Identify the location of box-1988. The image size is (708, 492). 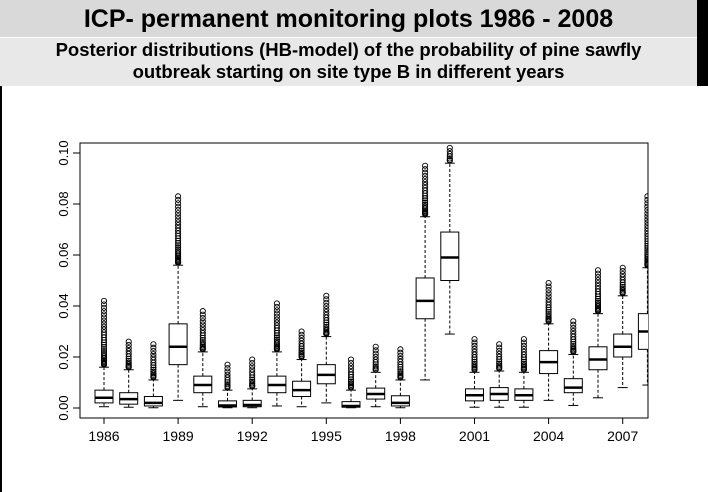
(153, 375).